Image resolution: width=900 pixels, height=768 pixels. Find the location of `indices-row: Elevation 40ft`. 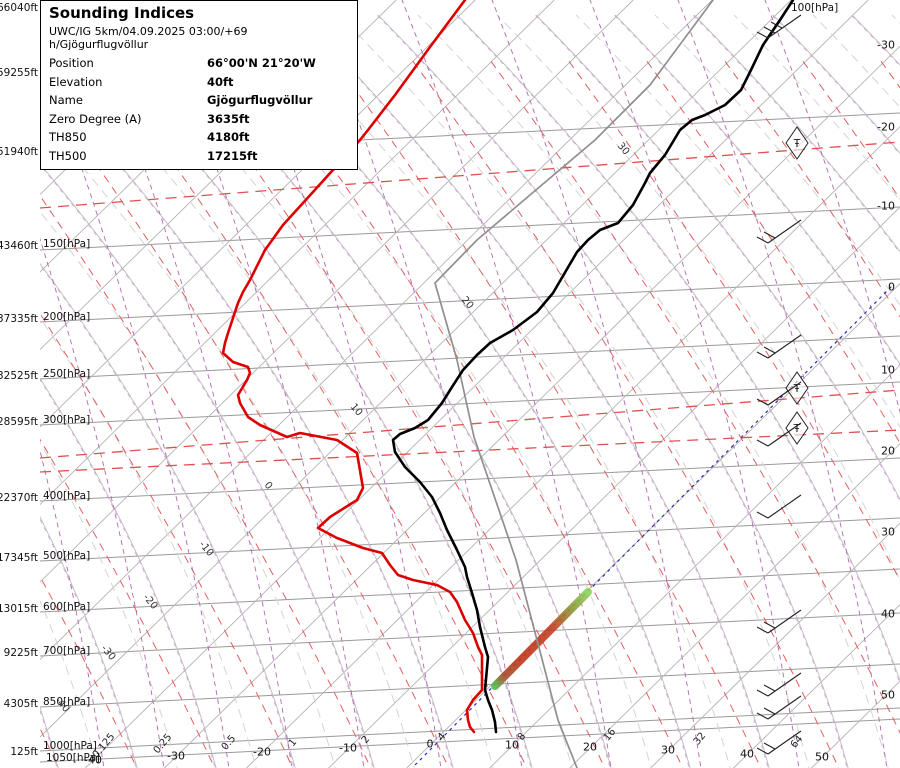

indices-row: Elevation 40ft is located at coordinates (199, 82).